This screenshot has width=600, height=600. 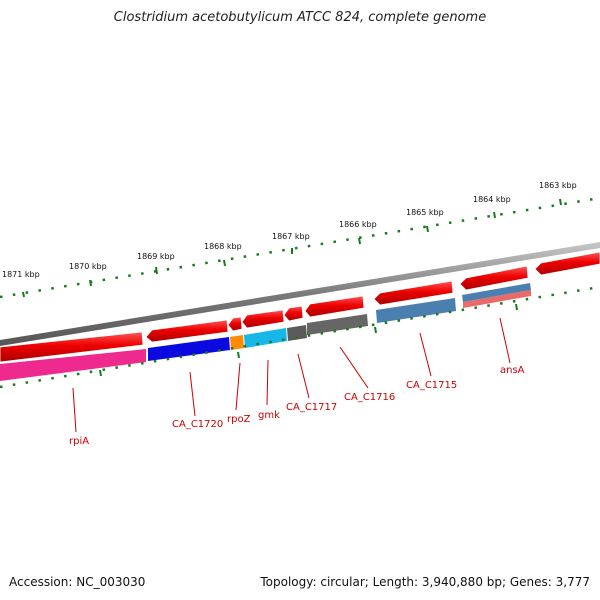 I want to click on gene-label-rpiA: rpiA, so click(x=79, y=441).